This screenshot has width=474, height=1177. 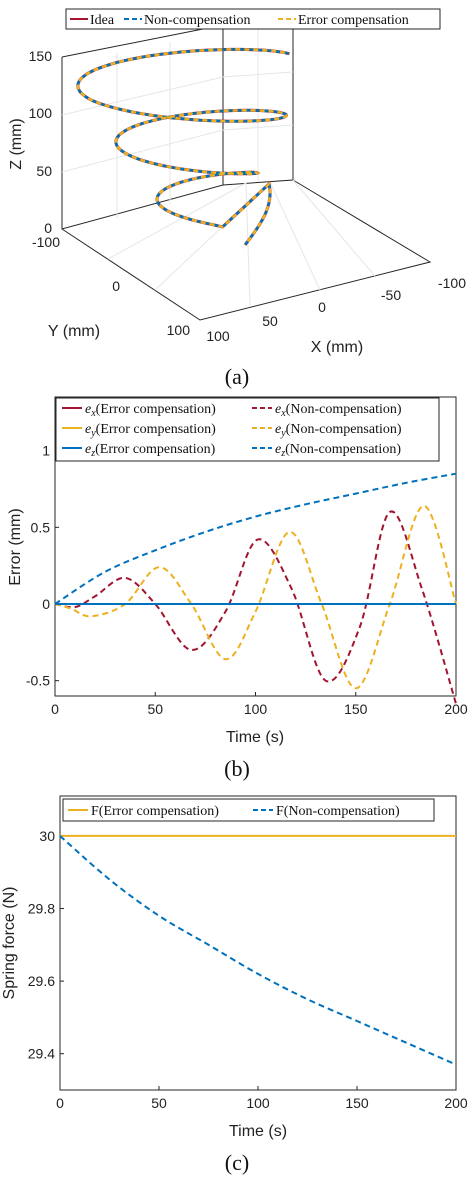 What do you see at coordinates (16, 144) in the screenshot?
I see `z-axis-label: Z (mm)` at bounding box center [16, 144].